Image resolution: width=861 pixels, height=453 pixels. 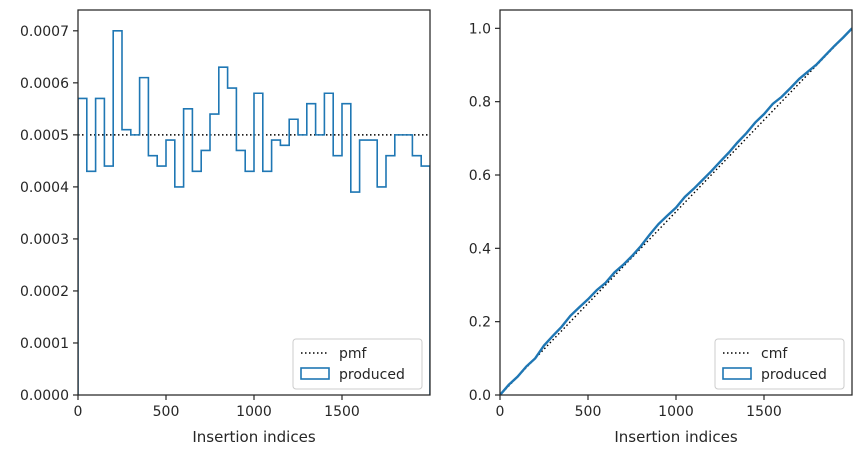 I want to click on cmf-legend: cmf produced, so click(x=779, y=364).